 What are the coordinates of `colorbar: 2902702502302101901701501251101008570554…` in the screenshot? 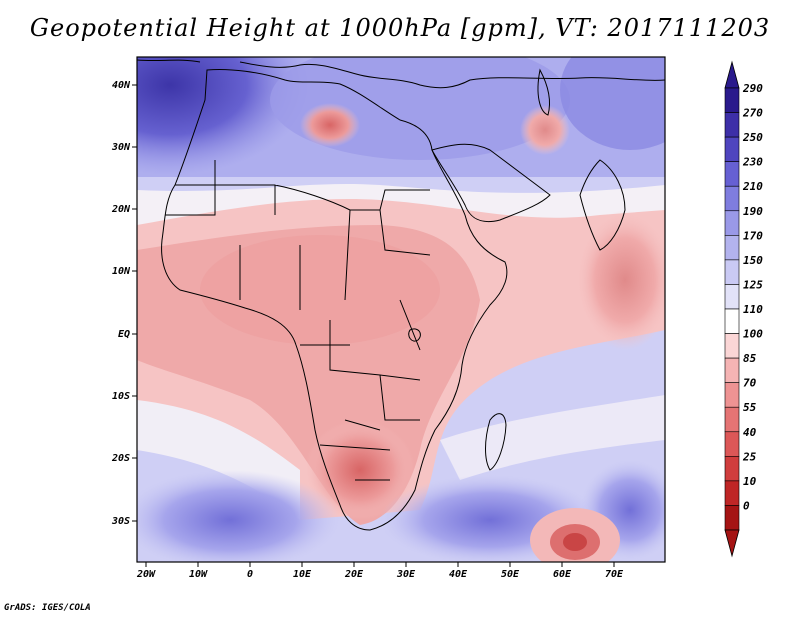 It's located at (743, 309).